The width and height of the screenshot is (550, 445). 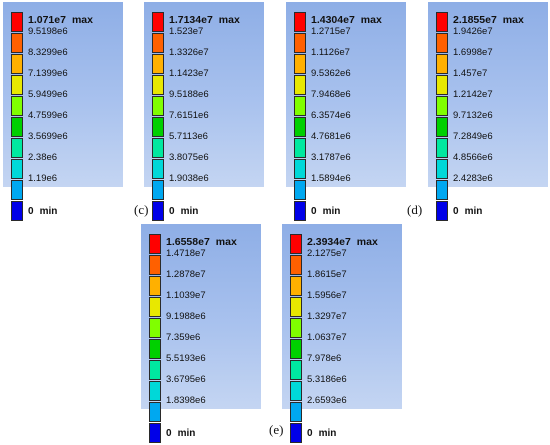 What do you see at coordinates (205, 304) in the screenshot?
I see `legend-band: 1.1039e7` at bounding box center [205, 304].